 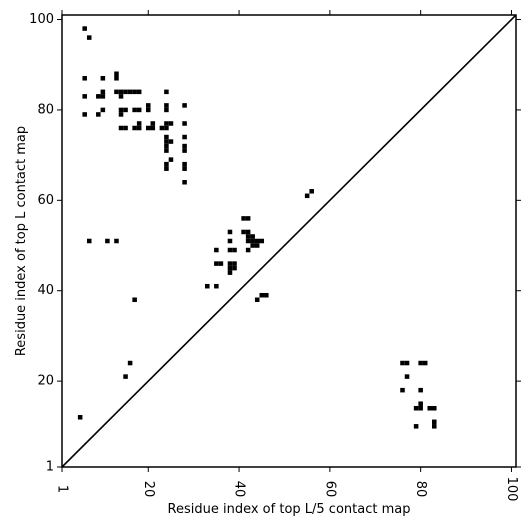 What do you see at coordinates (329, 489) in the screenshot?
I see `x-tick-label: 60` at bounding box center [329, 489].